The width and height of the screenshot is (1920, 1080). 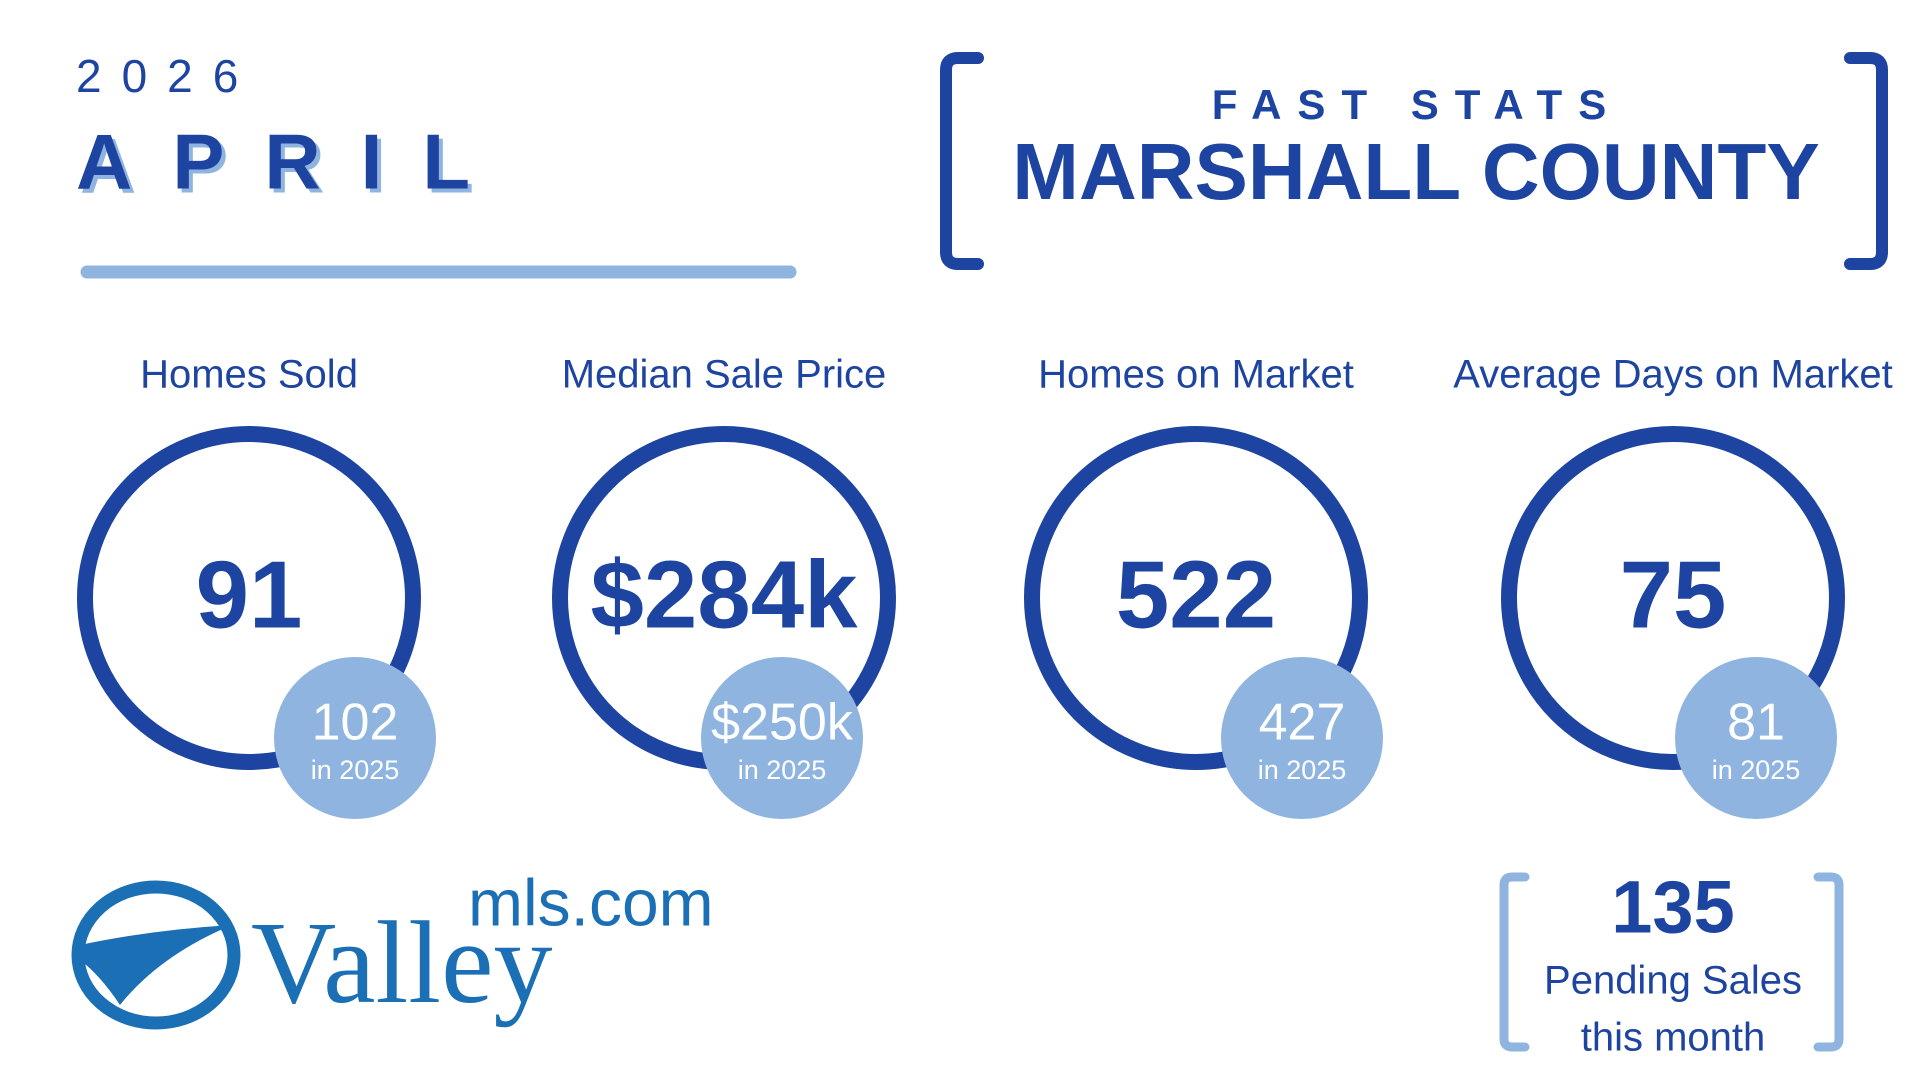 I want to click on year: 2026, so click(x=167, y=76).